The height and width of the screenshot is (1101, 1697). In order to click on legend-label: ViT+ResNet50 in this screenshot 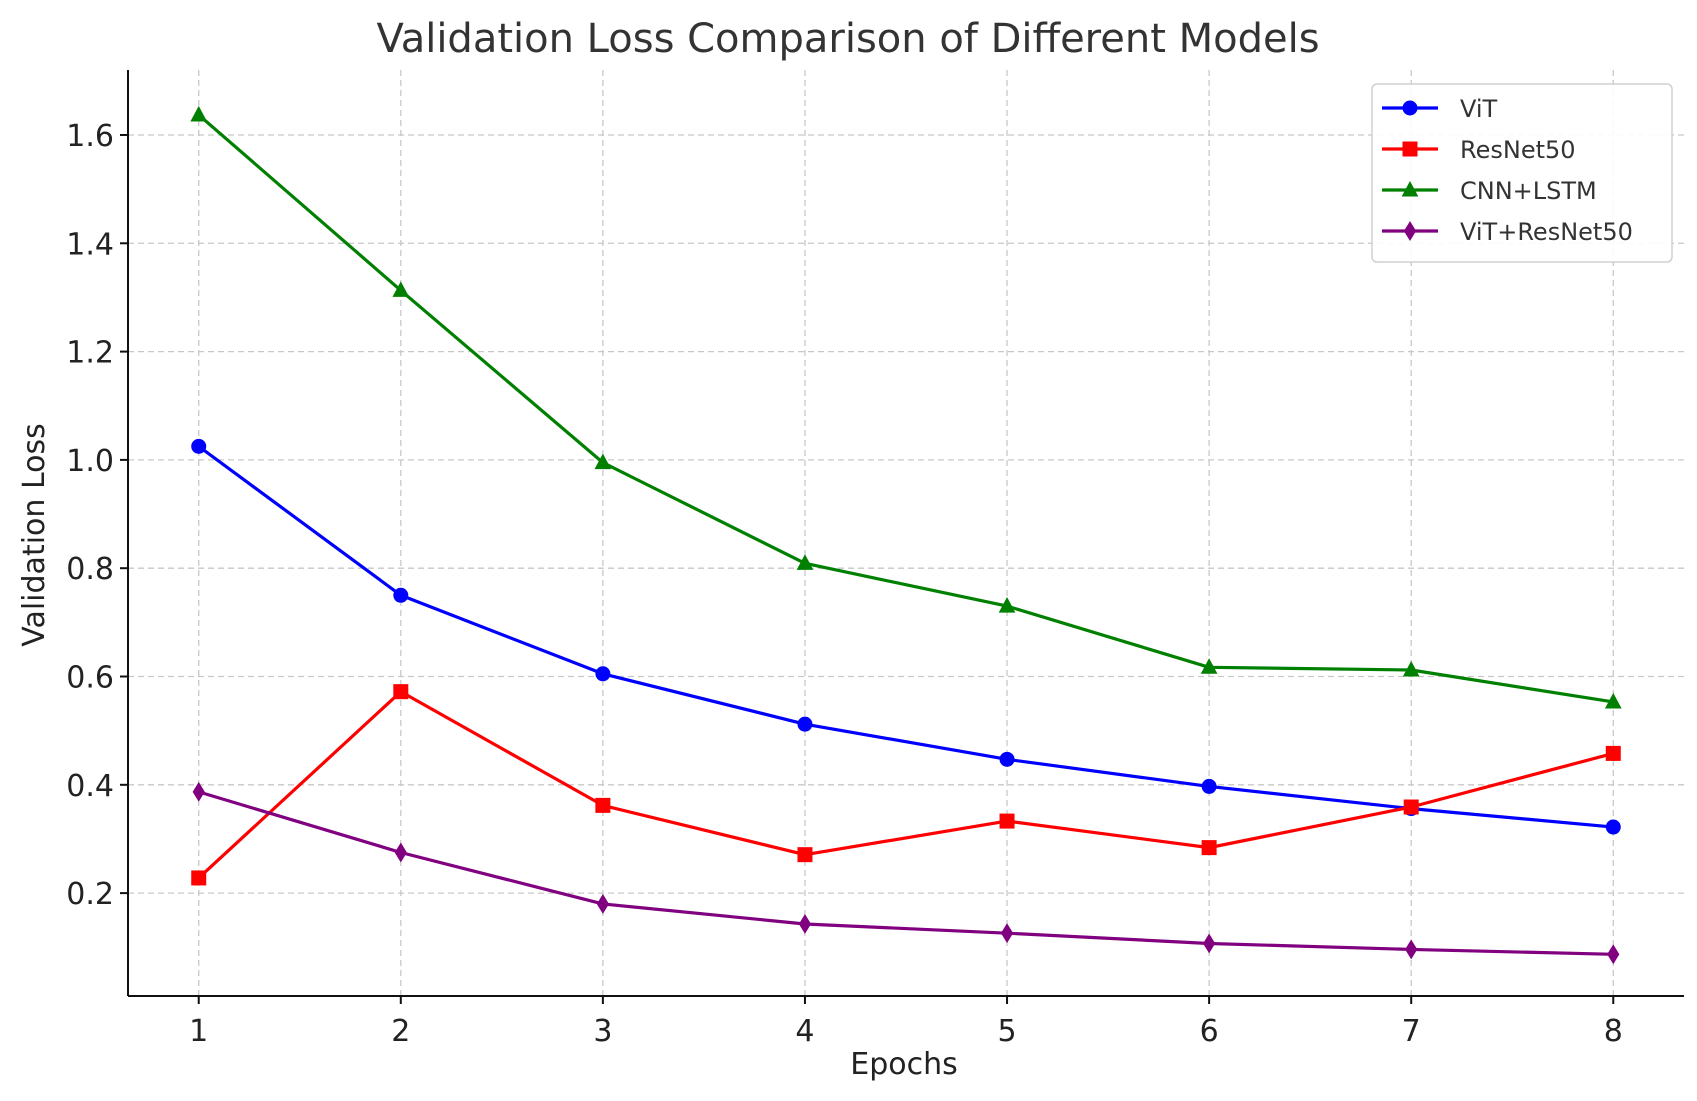, I will do `click(1546, 232)`.